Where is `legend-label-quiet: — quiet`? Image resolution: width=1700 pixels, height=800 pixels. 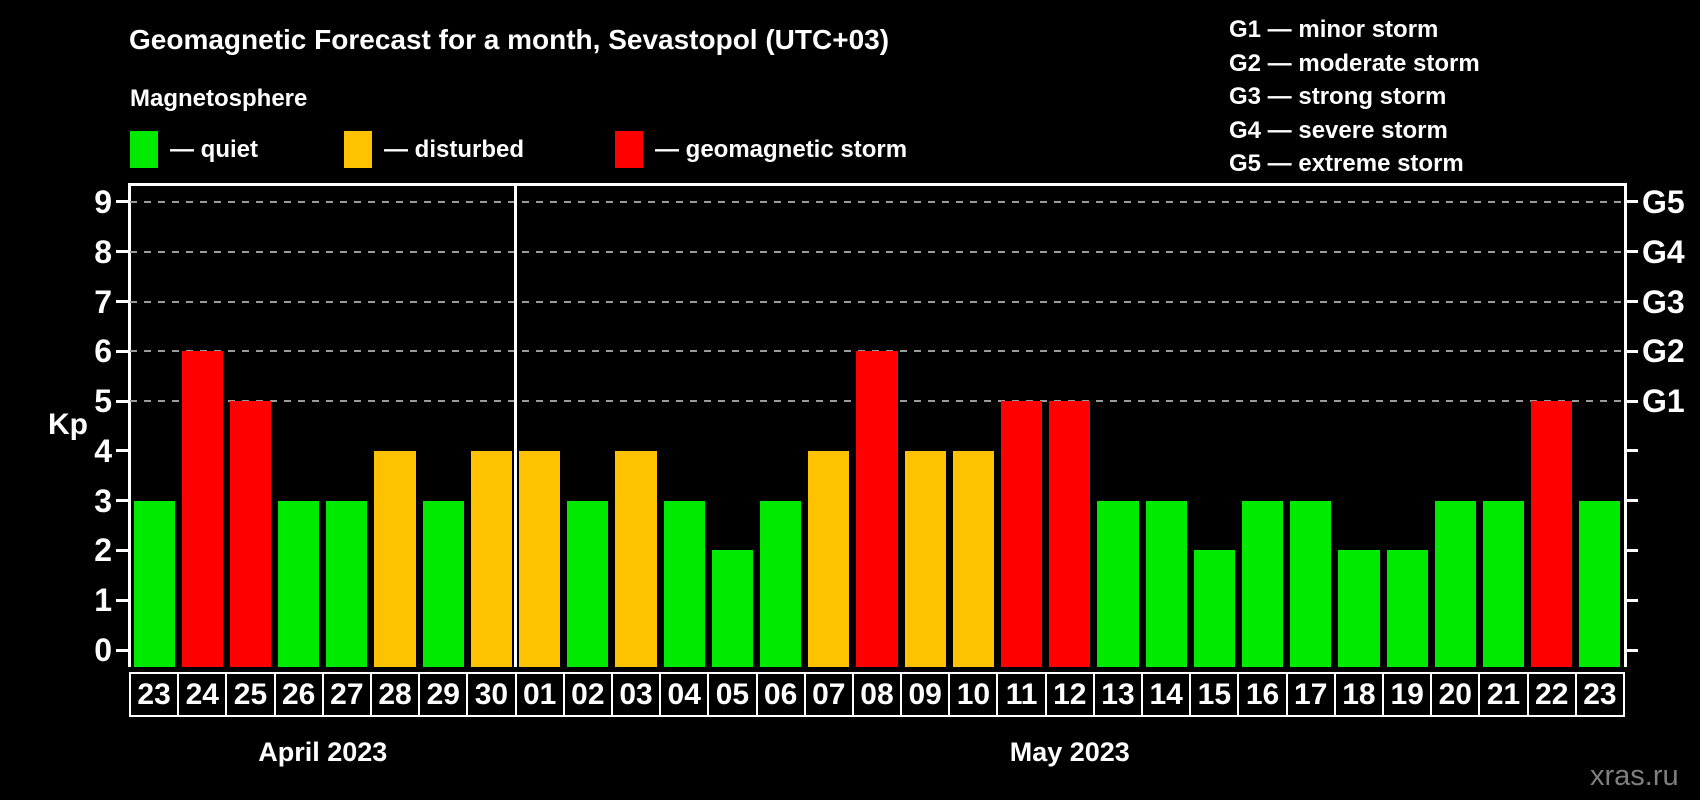
legend-label-quiet: — quiet is located at coordinates (214, 149).